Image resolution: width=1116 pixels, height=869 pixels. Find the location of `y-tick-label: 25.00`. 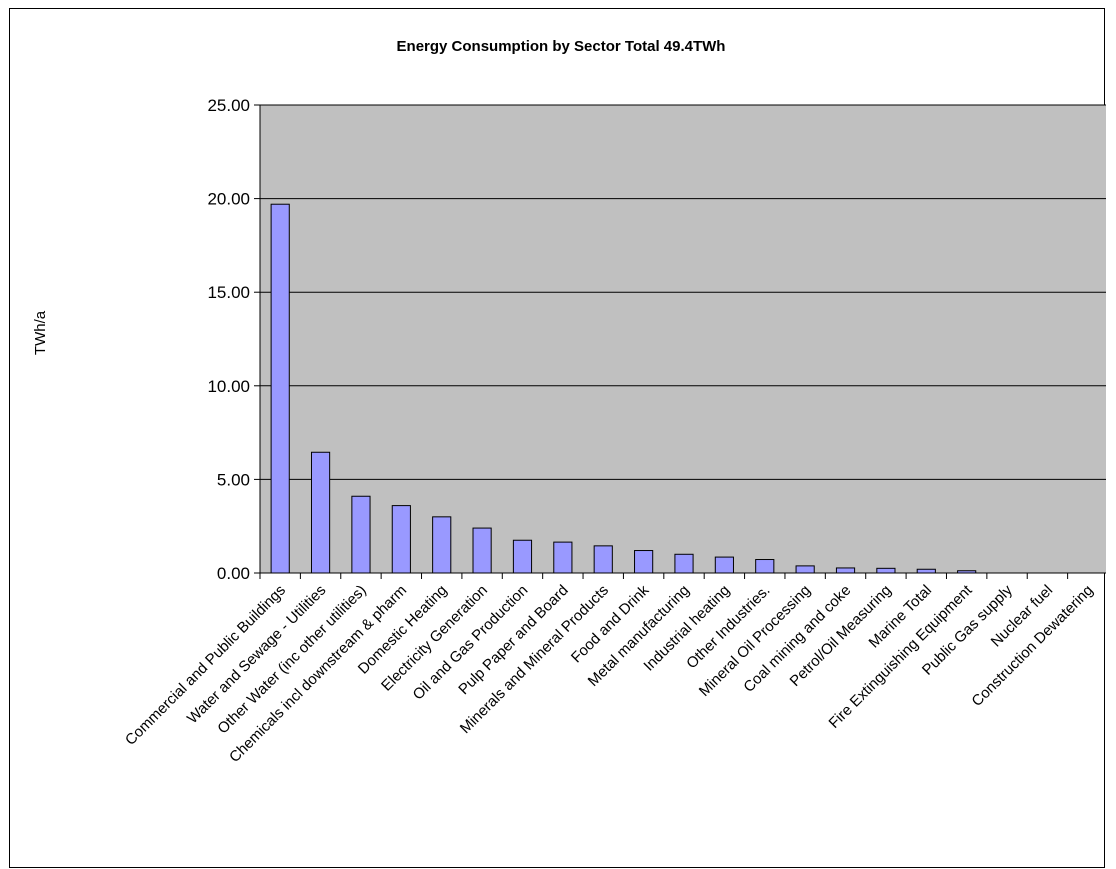

y-tick-label: 25.00 is located at coordinates (228, 105).